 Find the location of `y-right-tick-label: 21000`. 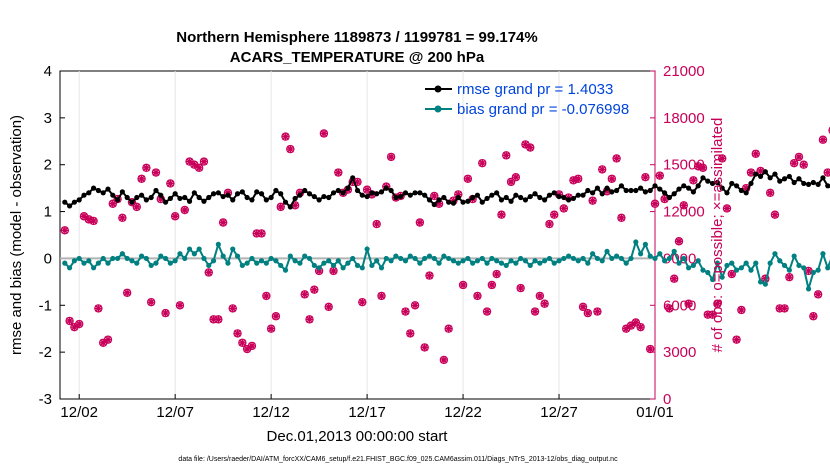

y-right-tick-label: 21000 is located at coordinates (684, 71).